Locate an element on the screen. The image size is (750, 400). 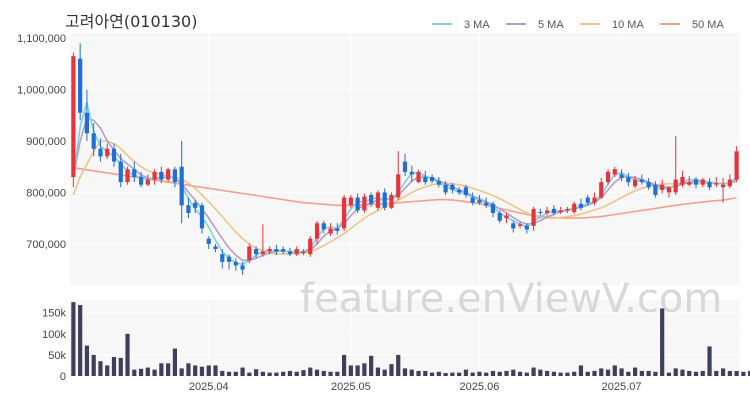
volume-tick-label: 150k is located at coordinates (54, 314).